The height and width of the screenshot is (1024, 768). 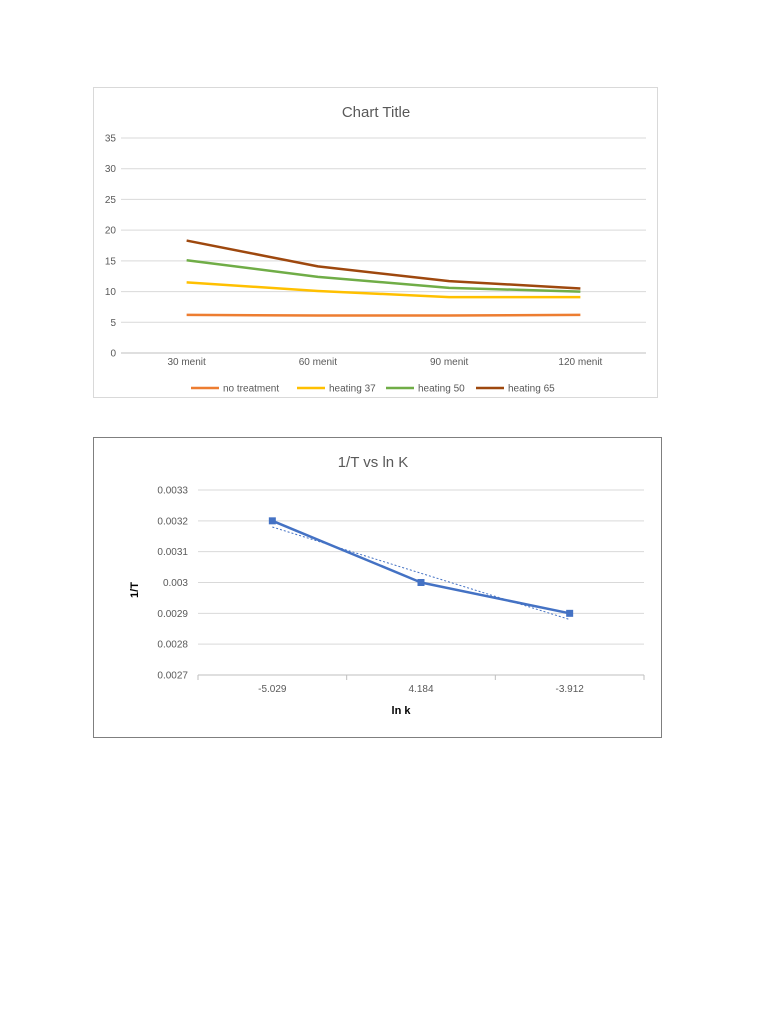 I want to click on y-tick-label: 0.0027, so click(x=172, y=676).